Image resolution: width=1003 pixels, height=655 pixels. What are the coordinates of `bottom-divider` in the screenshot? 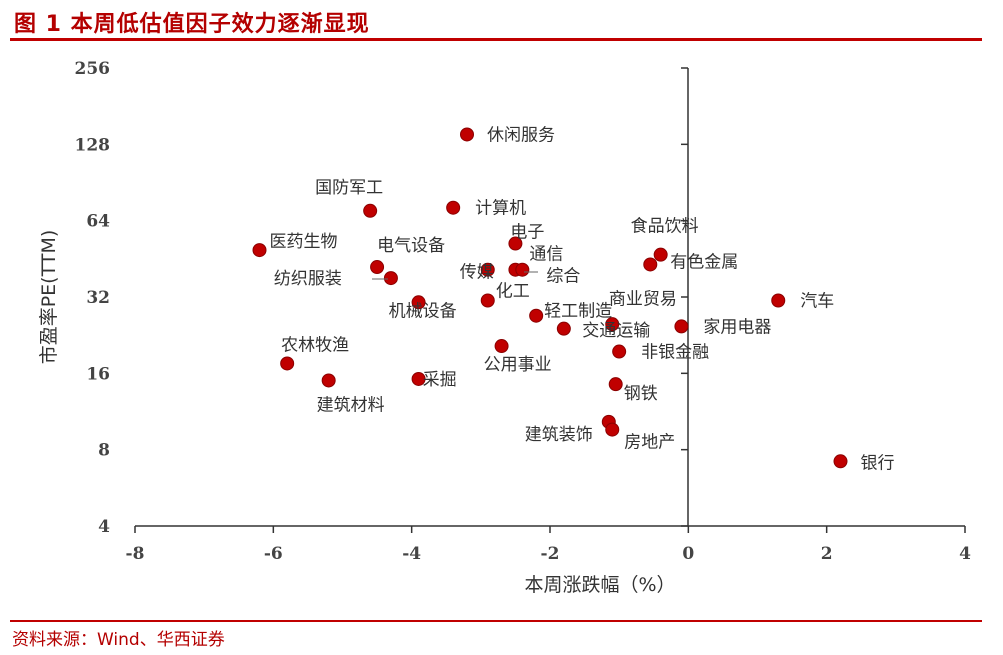 It's located at (496, 621).